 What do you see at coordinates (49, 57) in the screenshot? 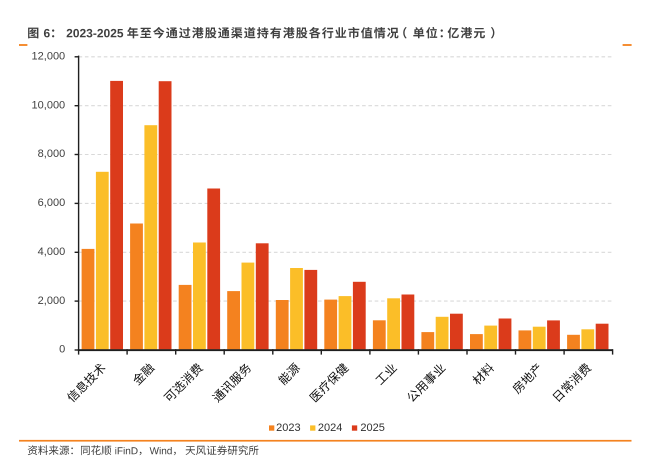
I see `svg-text: 12,000` at bounding box center [49, 57].